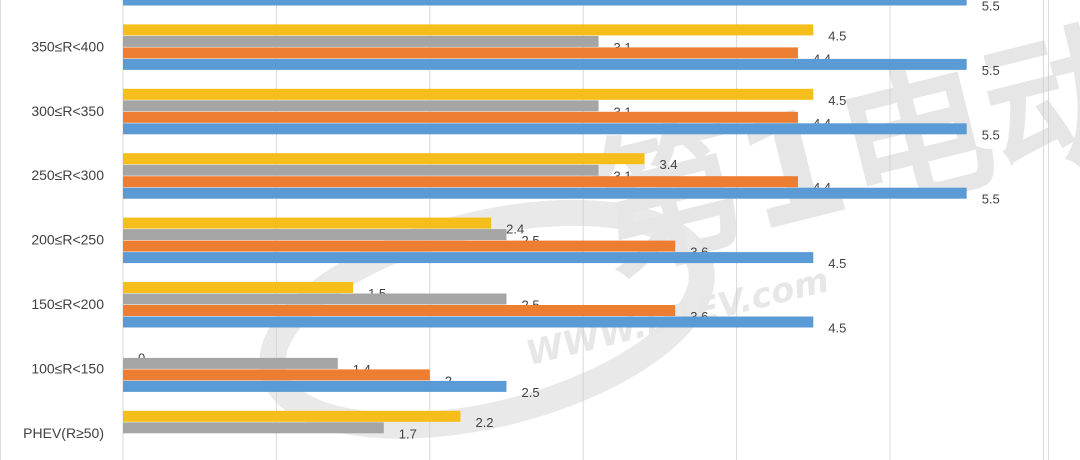 The image size is (1080, 460). I want to click on category-label: 200≤R<250, so click(67, 240).